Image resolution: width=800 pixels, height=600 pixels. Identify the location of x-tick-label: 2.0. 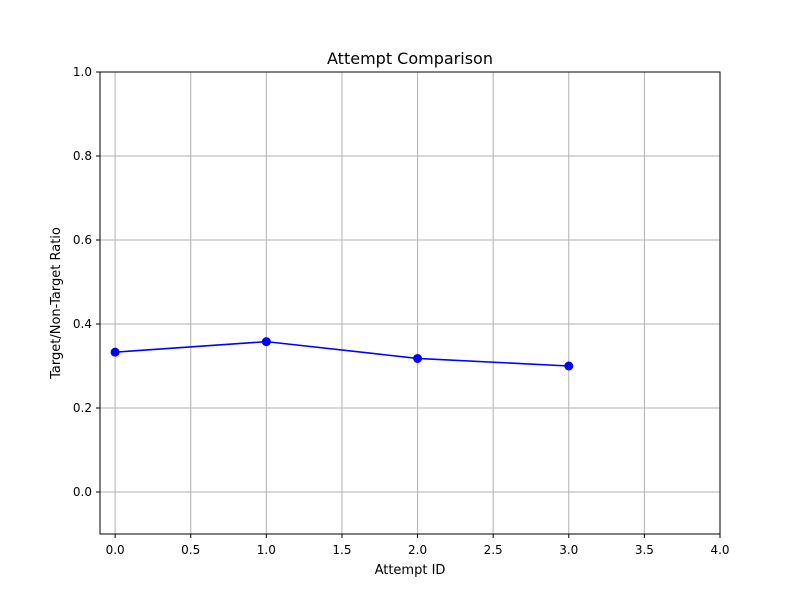
(417, 550).